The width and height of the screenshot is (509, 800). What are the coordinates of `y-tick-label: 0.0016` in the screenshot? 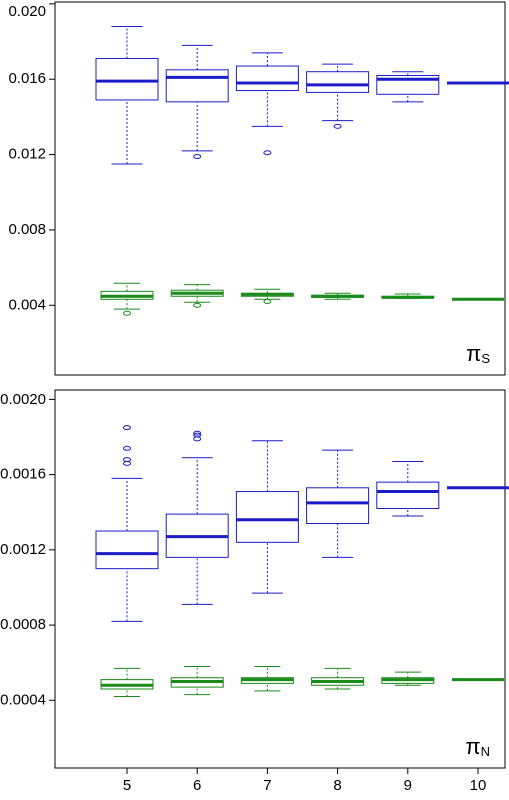 It's located at (23, 474).